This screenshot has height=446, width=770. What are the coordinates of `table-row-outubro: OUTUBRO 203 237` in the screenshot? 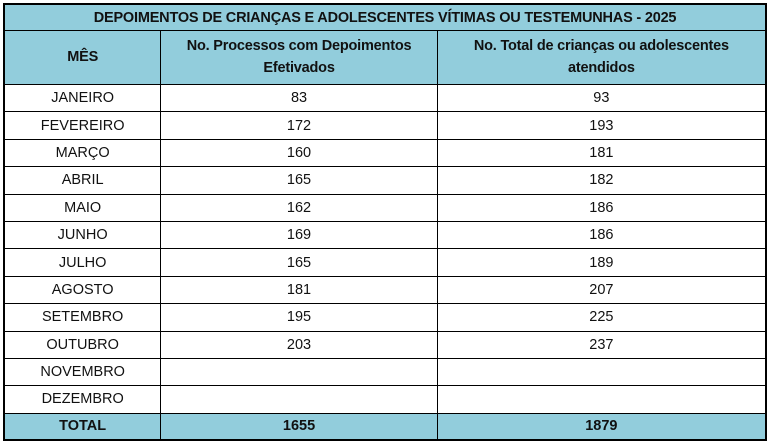 It's located at (385, 344).